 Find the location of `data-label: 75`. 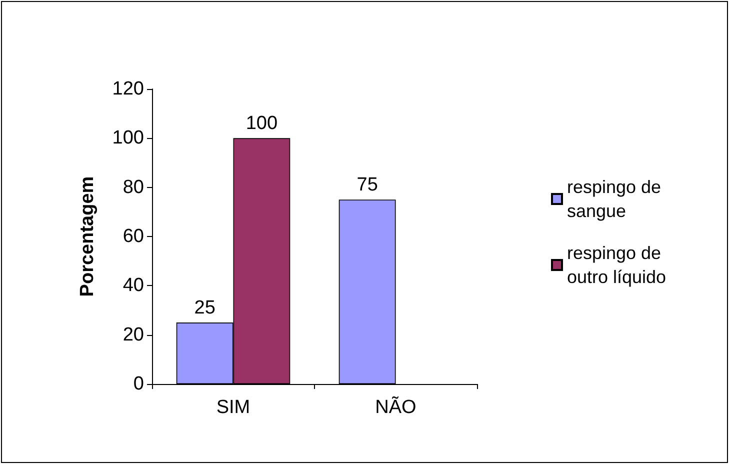

data-label: 75 is located at coordinates (367, 185).